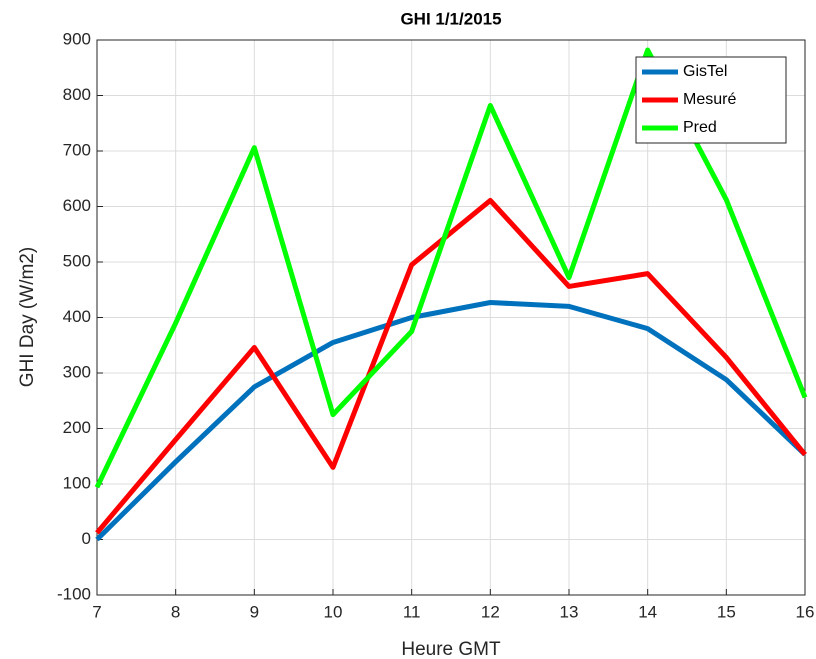 The height and width of the screenshot is (659, 816). I want to click on x-axis-label: Heure GMT, so click(451, 649).